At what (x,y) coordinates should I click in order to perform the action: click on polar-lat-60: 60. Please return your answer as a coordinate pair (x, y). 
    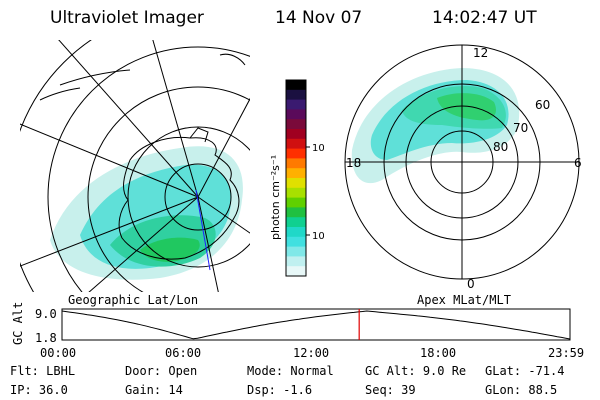
    Looking at the image, I should click on (542, 105).